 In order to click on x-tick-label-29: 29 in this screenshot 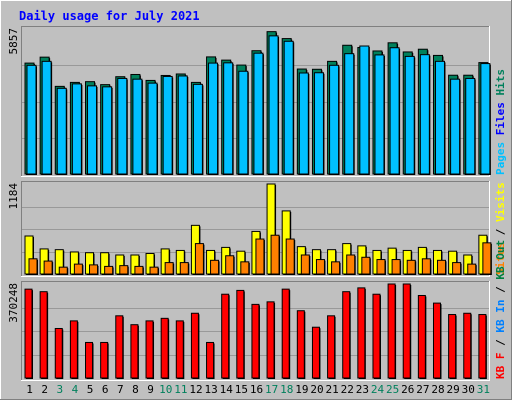, I will do `click(453, 389)`.